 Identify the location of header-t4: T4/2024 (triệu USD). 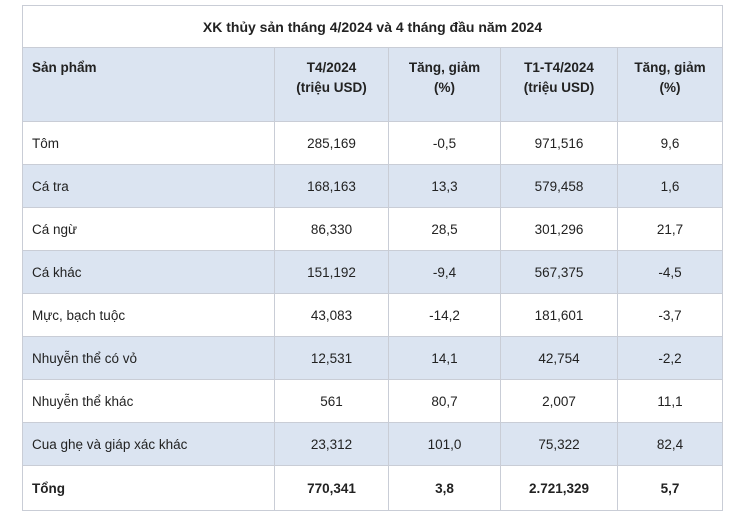
(331, 84).